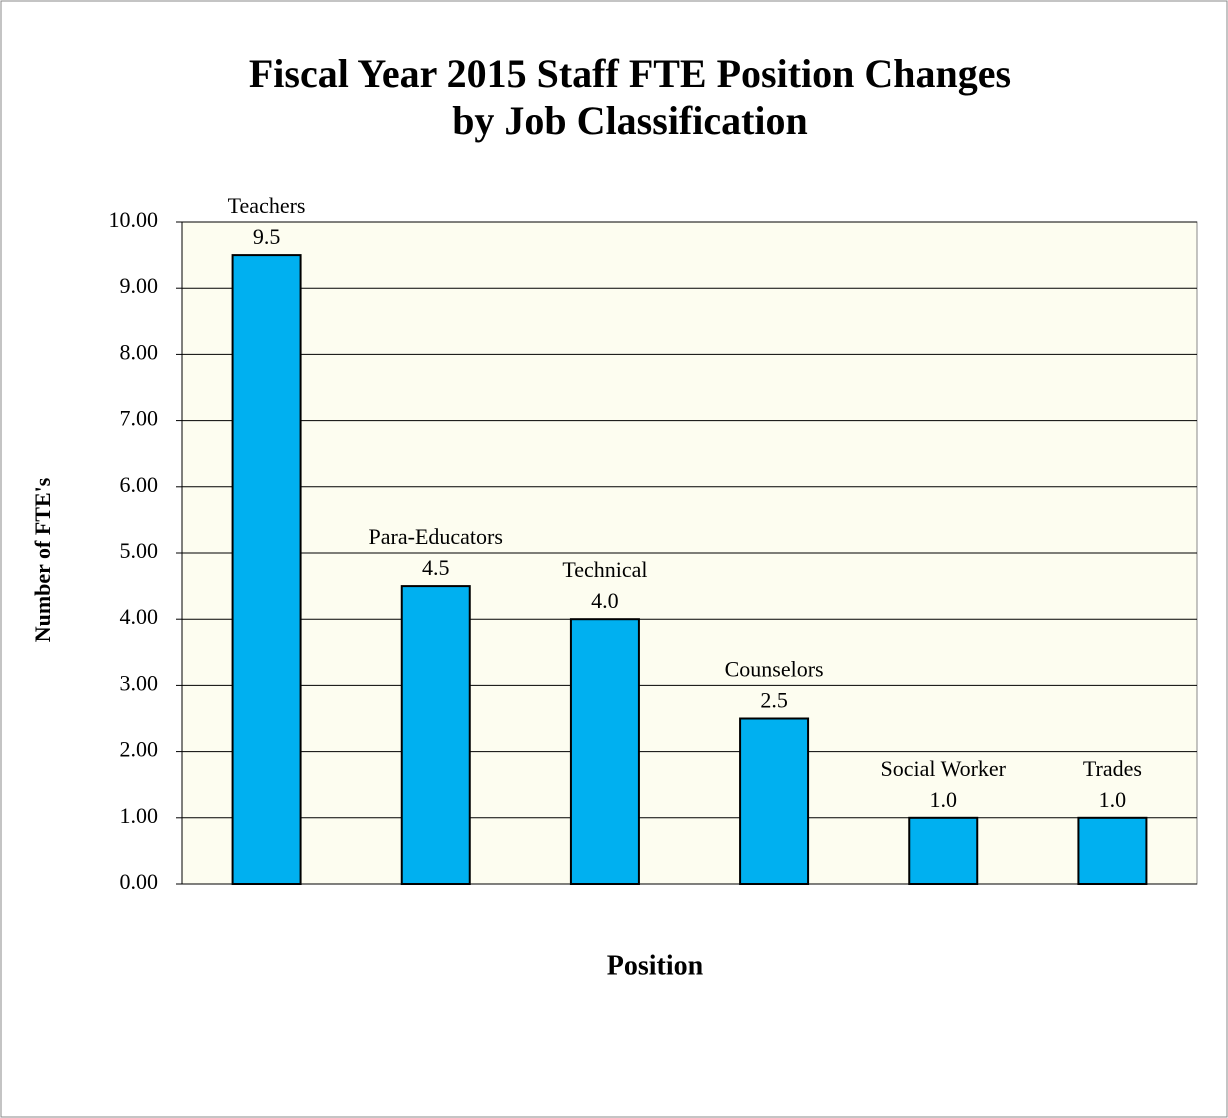 The image size is (1228, 1118). What do you see at coordinates (630, 120) in the screenshot?
I see `chart-title: by Job Classification` at bounding box center [630, 120].